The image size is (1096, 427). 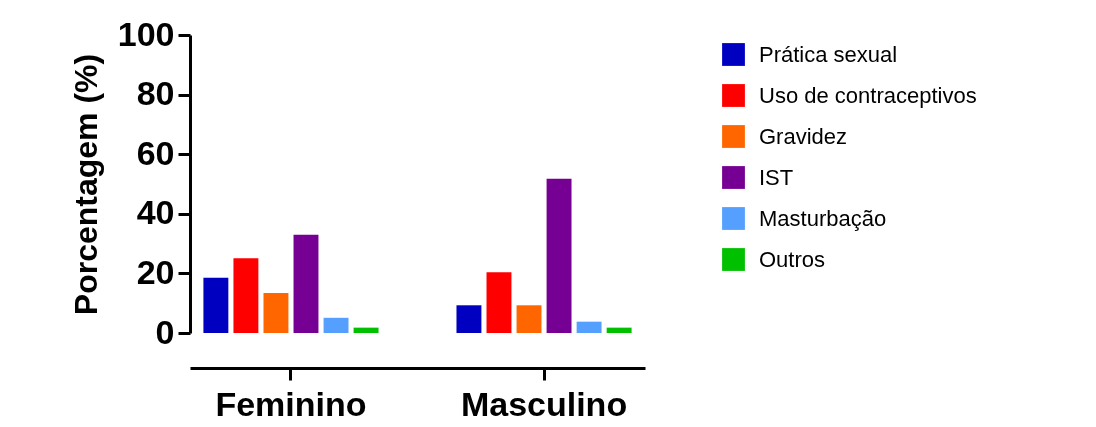 I want to click on legend-label: Uso de contraceptivos, so click(x=868, y=95).